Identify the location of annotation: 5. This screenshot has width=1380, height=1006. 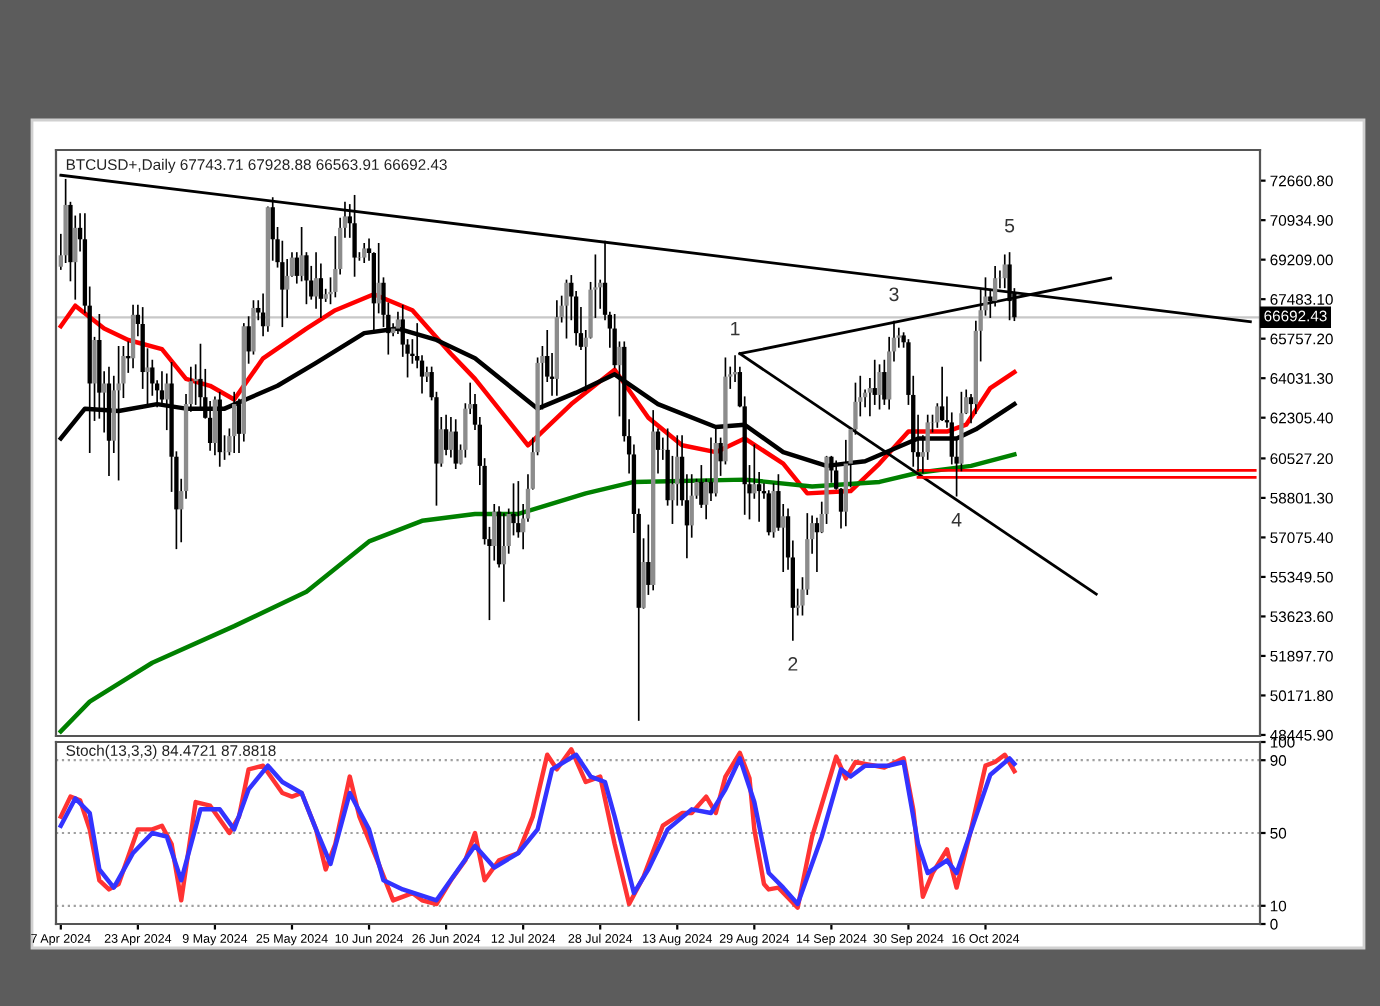
(1009, 225).